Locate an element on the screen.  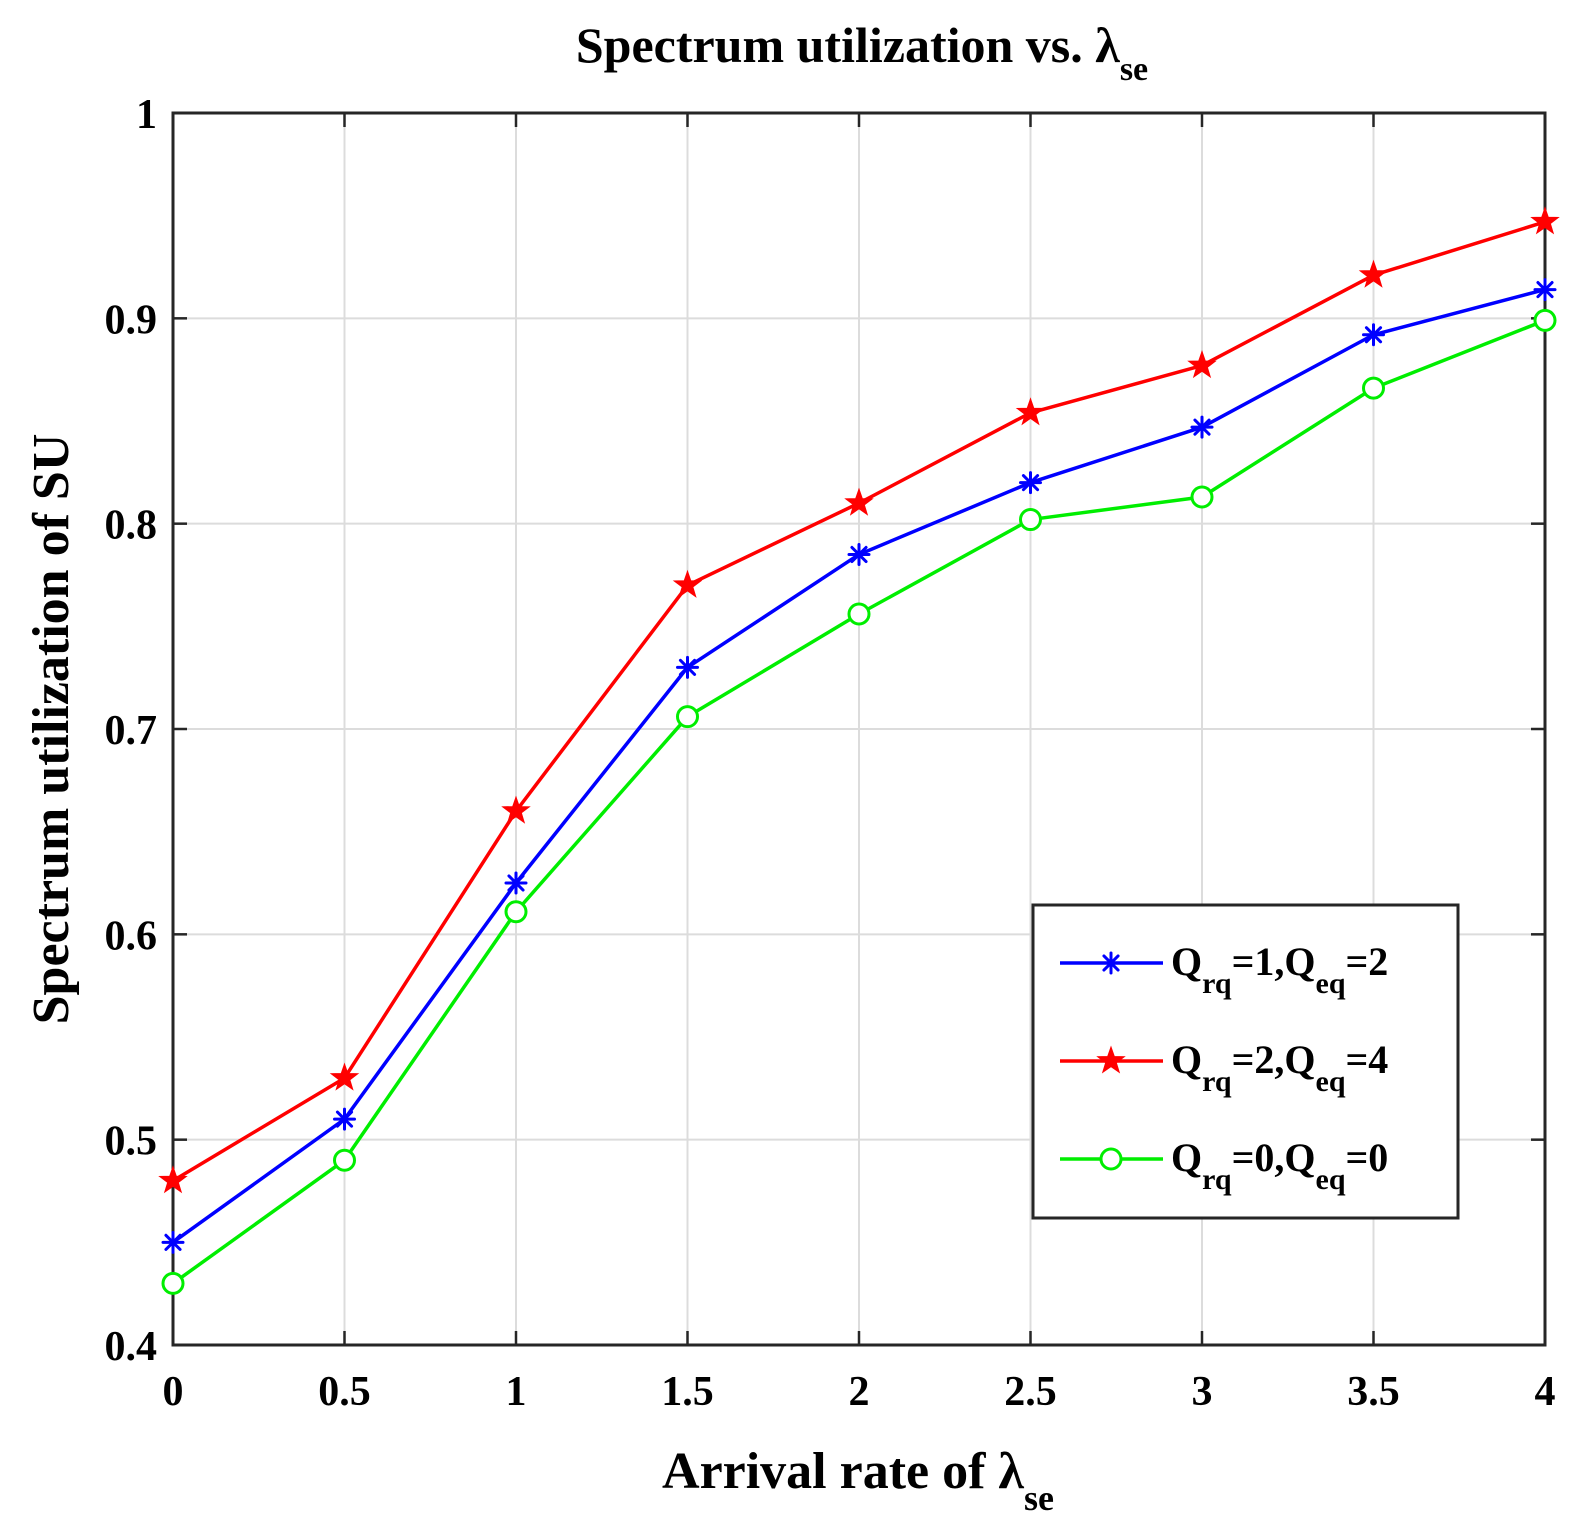
legend-label: Qrq=0,Qeq=0 is located at coordinates (1279, 1165).